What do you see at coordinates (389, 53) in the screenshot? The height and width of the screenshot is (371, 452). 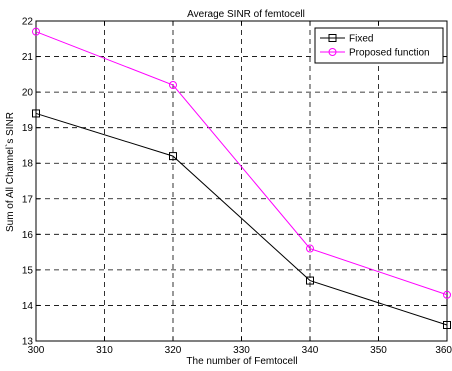 I see `legend-label: Proposed function` at bounding box center [389, 53].